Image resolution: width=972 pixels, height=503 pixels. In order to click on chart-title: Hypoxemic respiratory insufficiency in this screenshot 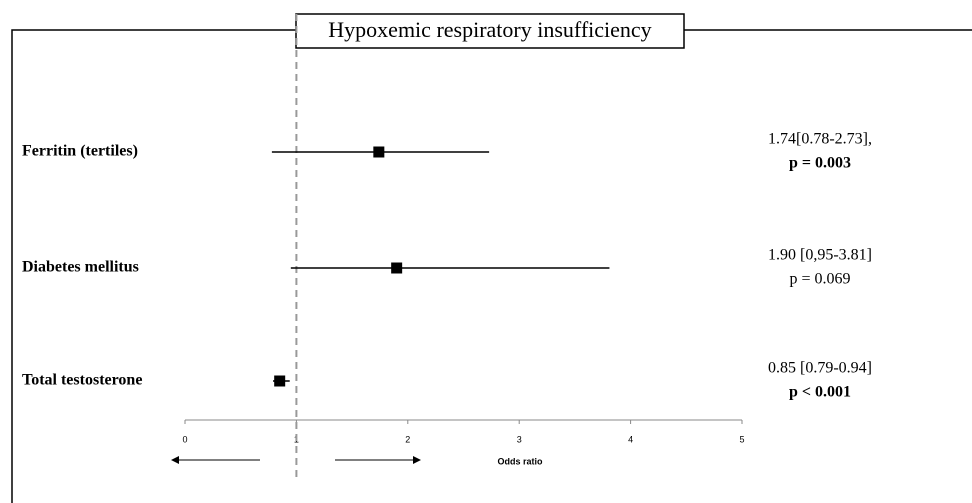, I will do `click(489, 29)`.